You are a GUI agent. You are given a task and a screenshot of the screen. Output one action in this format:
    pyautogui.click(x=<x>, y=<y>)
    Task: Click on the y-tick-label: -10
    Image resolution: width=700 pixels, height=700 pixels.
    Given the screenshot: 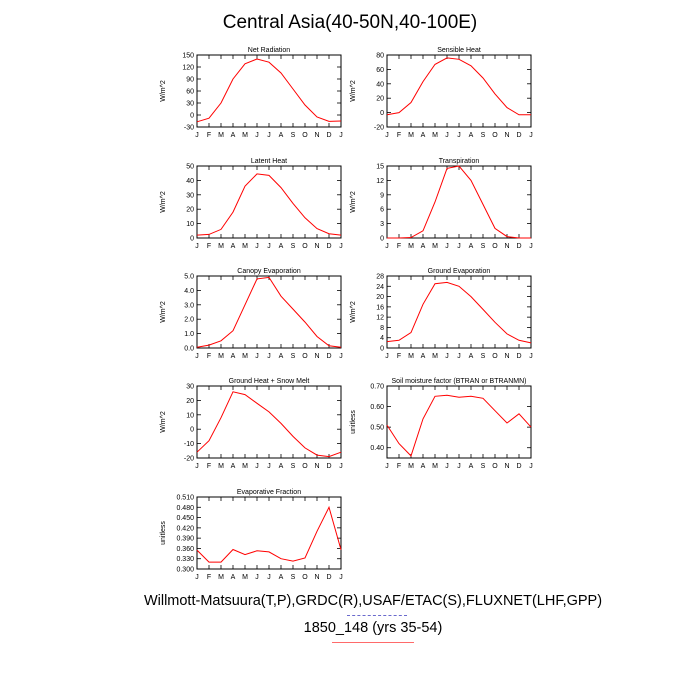 What is the action you would take?
    pyautogui.click(x=189, y=444)
    